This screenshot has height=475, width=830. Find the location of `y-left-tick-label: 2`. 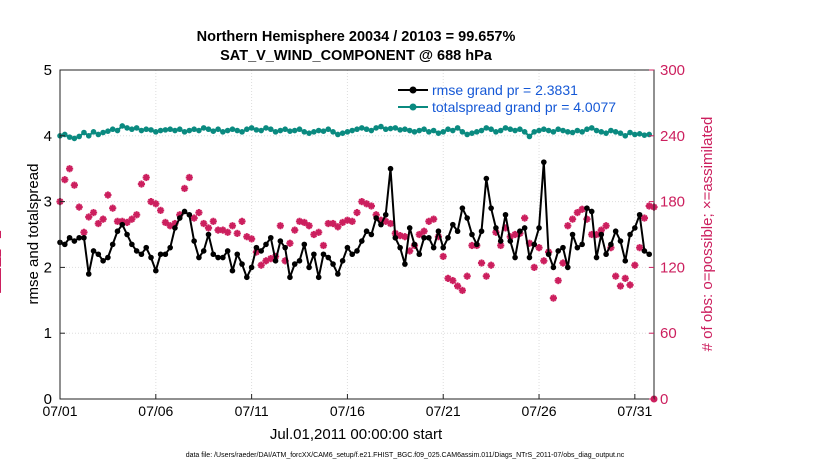

y-left-tick-label: 2 is located at coordinates (48, 267).